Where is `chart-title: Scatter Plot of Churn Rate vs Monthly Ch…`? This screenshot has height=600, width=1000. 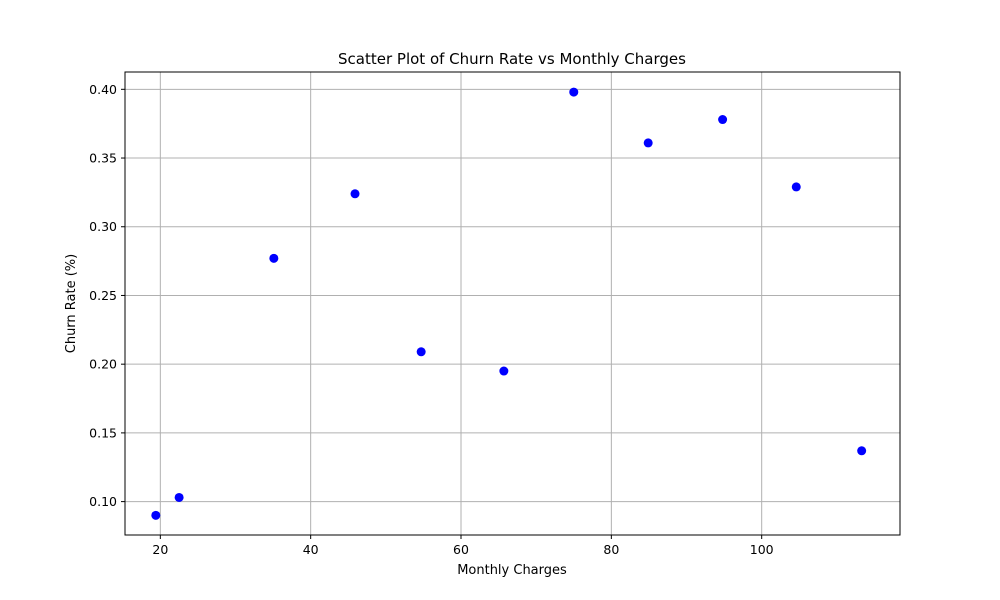 chart-title: Scatter Plot of Churn Rate vs Monthly Ch… is located at coordinates (512, 59).